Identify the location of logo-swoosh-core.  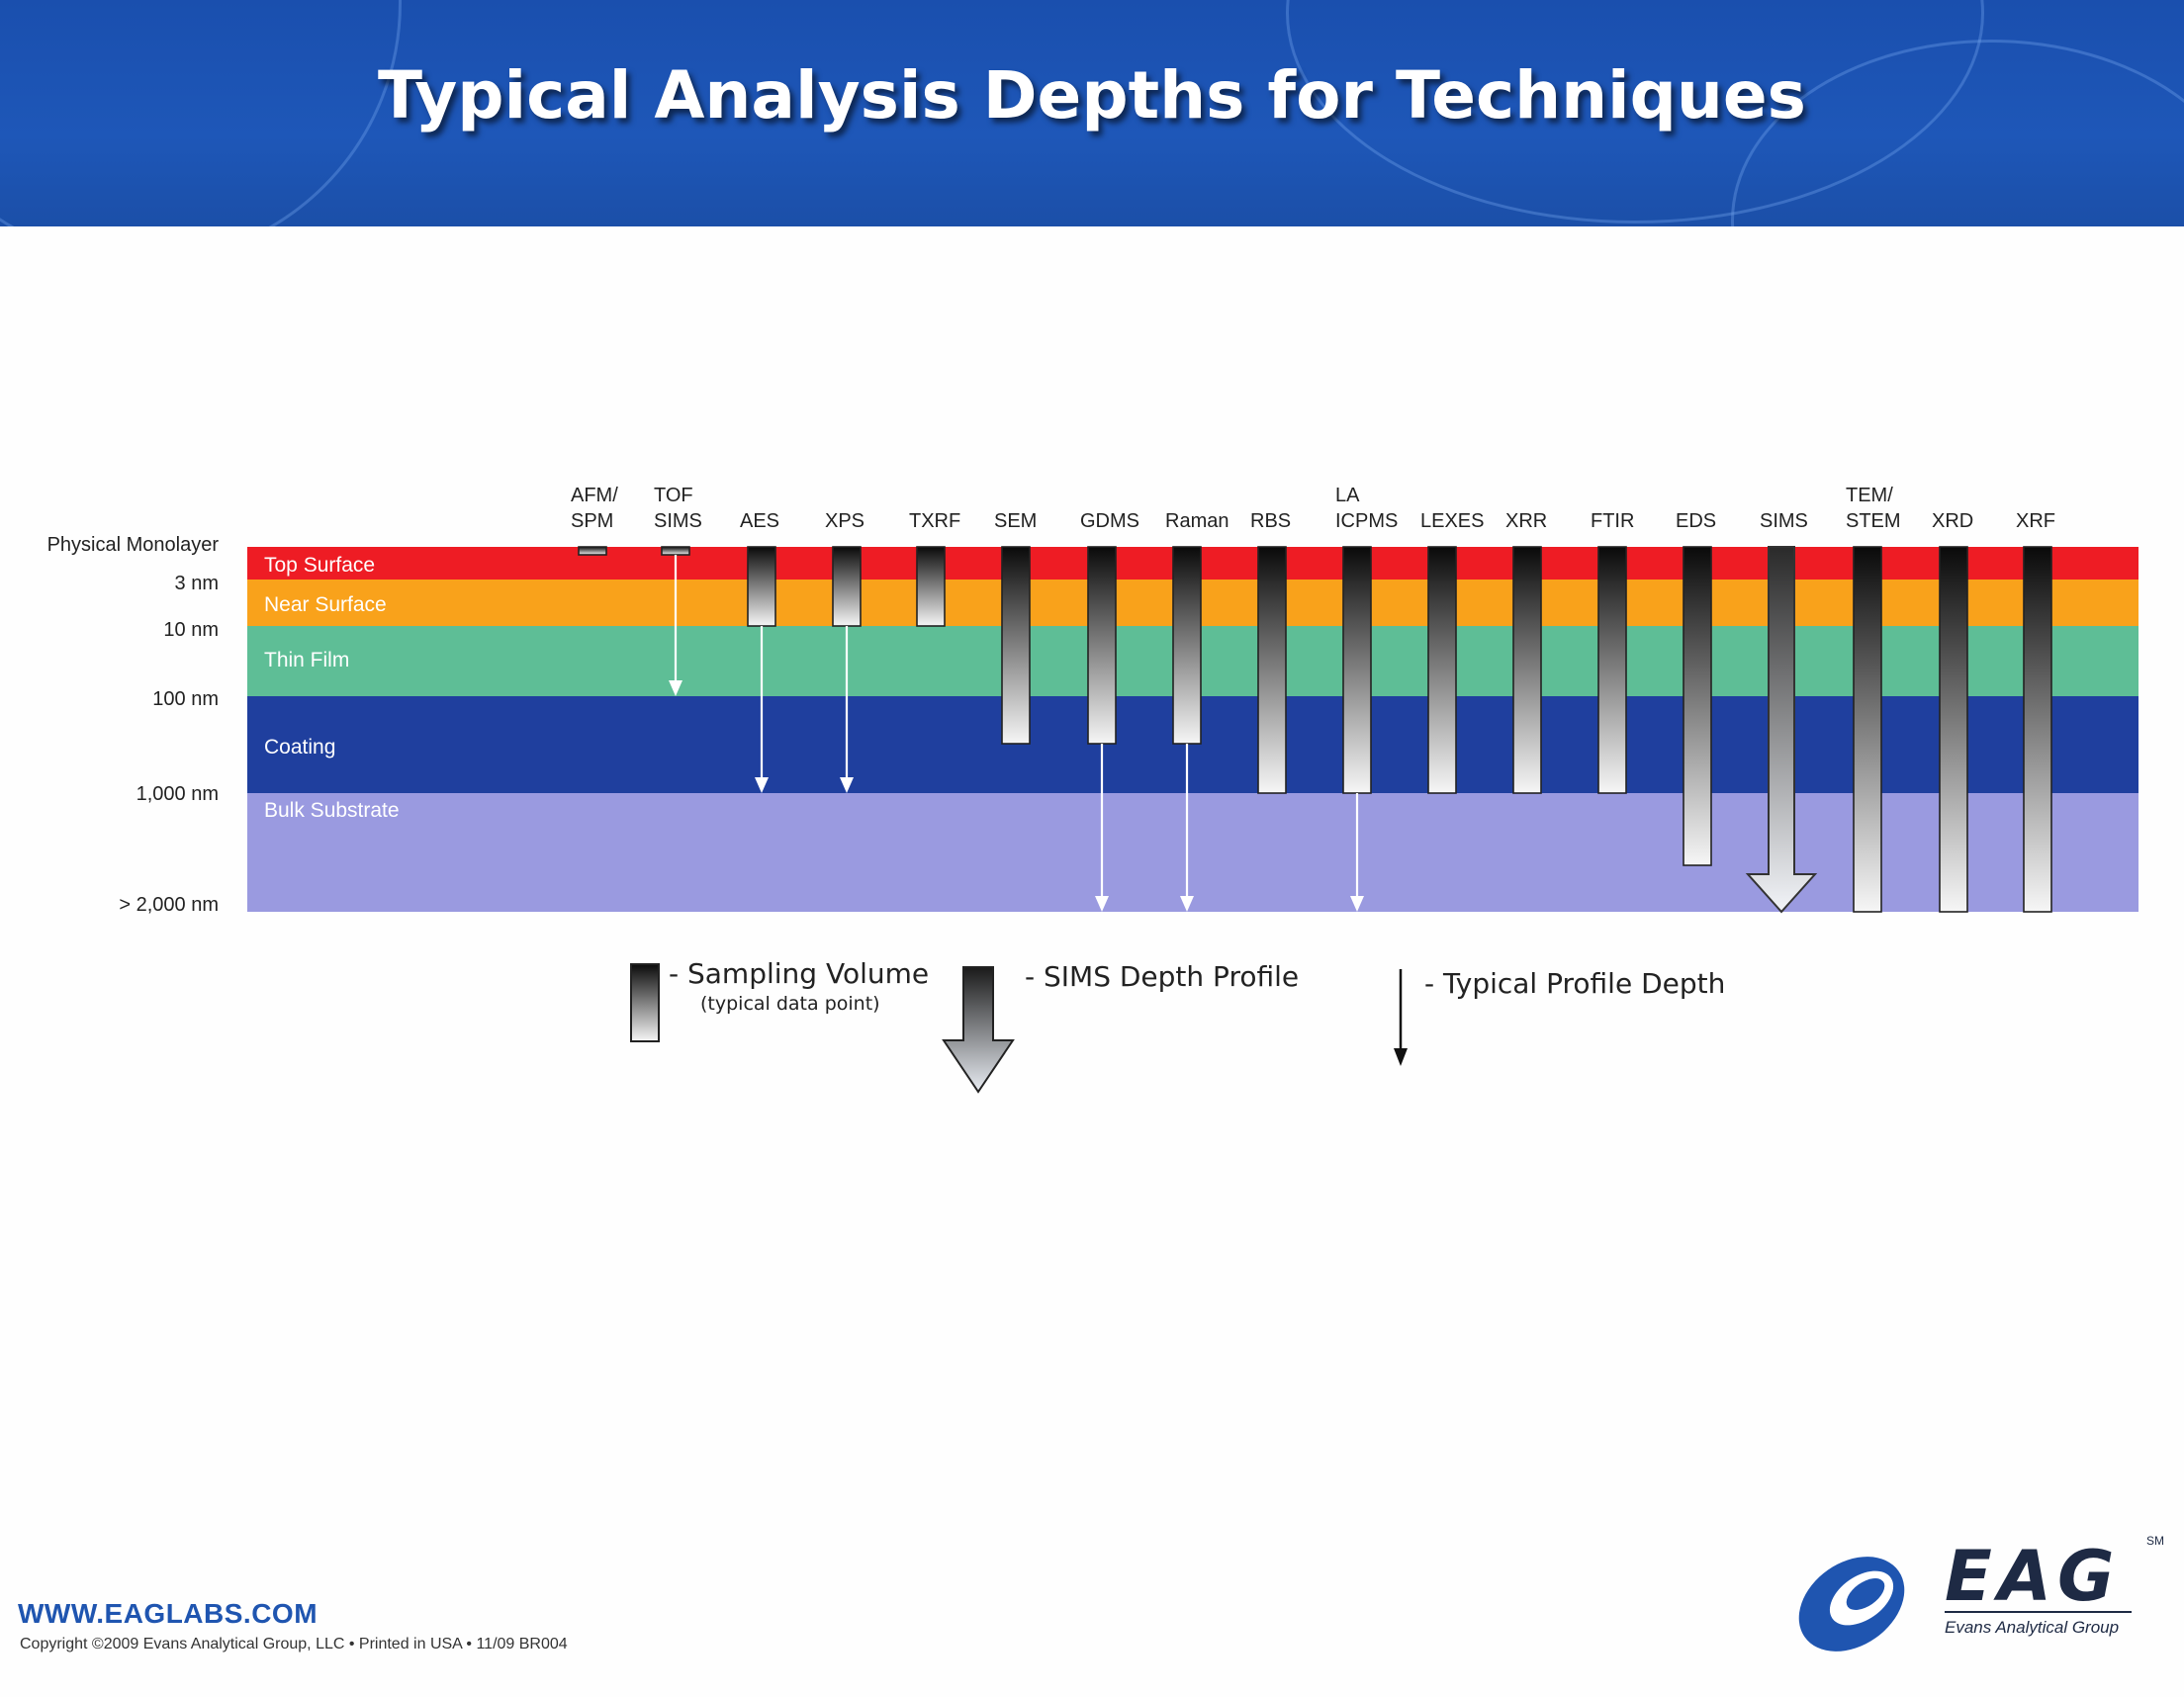
(1865, 1594).